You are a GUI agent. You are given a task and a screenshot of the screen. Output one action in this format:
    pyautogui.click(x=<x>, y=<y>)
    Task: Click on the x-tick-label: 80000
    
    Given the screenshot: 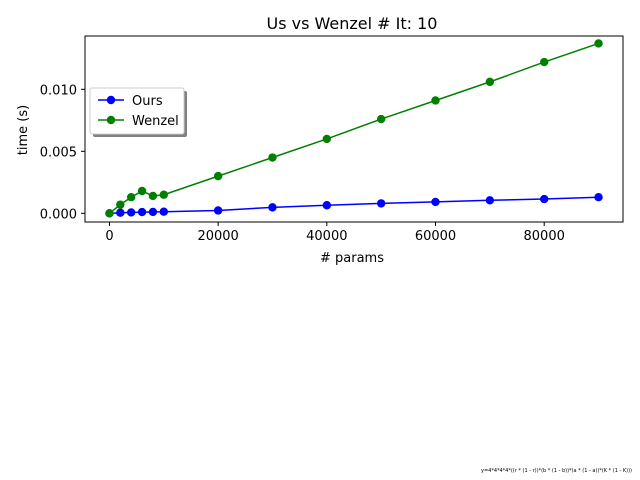 What is the action you would take?
    pyautogui.click(x=544, y=236)
    